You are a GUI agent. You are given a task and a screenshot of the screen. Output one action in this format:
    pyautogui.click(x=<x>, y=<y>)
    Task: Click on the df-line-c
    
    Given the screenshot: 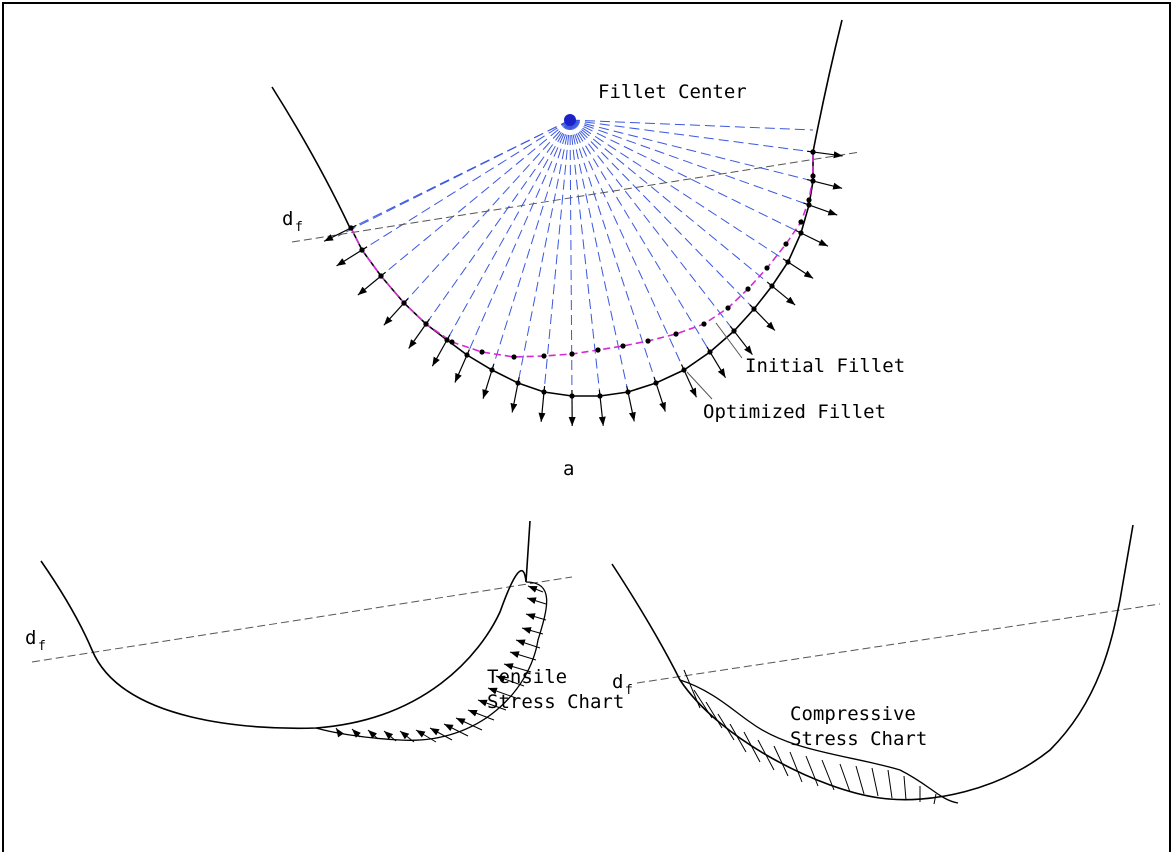 What is the action you would take?
    pyautogui.click(x=898, y=643)
    